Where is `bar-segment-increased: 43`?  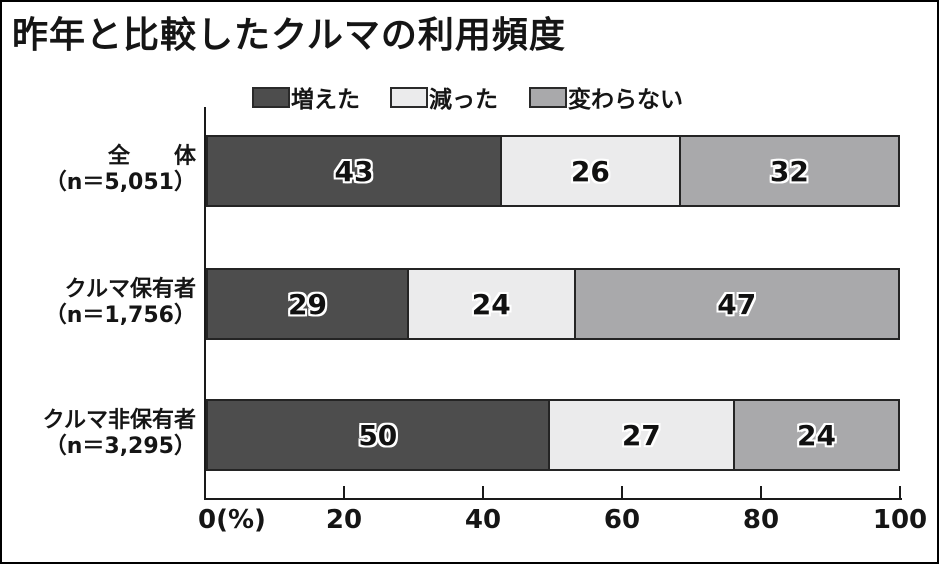
bar-segment-increased: 43 is located at coordinates (354, 171).